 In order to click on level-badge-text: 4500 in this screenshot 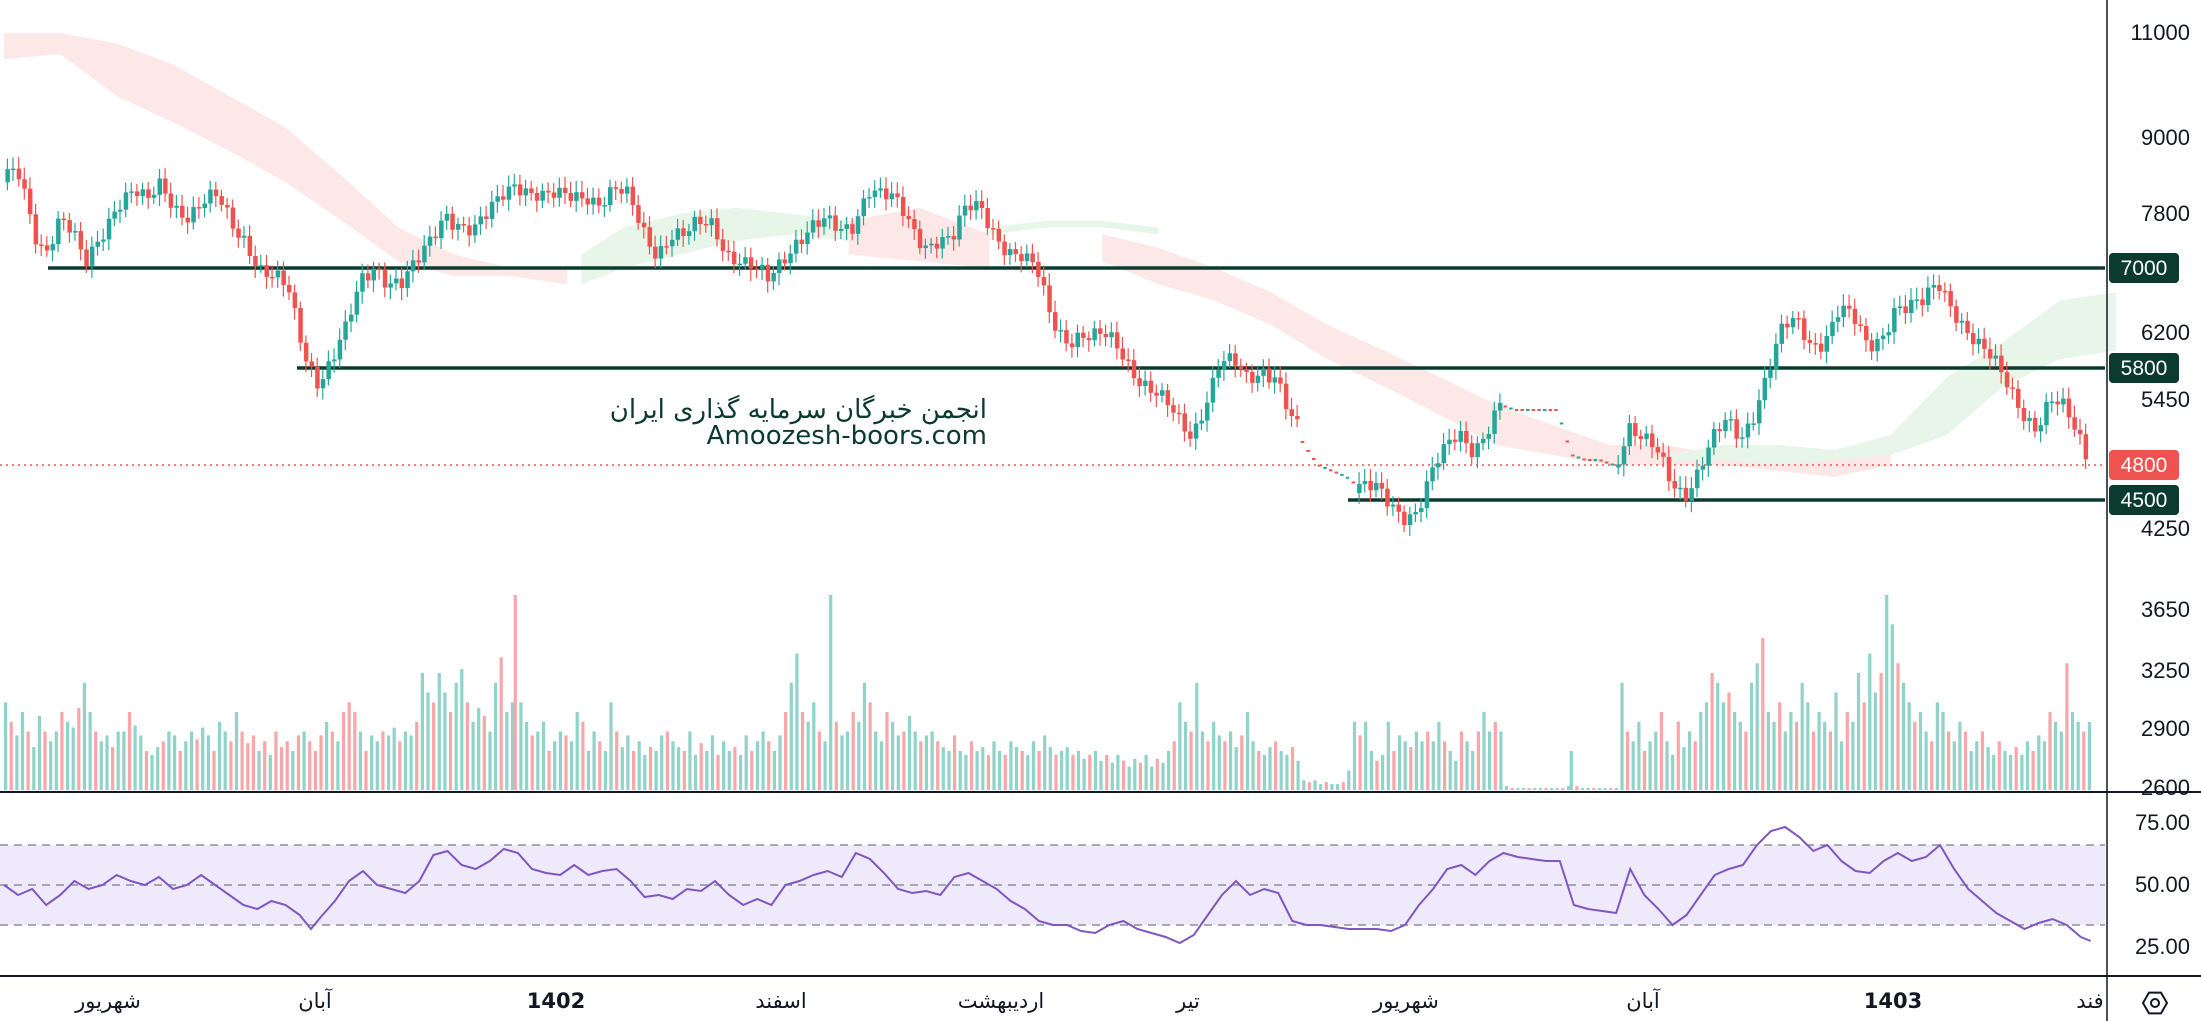, I will do `click(2144, 500)`.